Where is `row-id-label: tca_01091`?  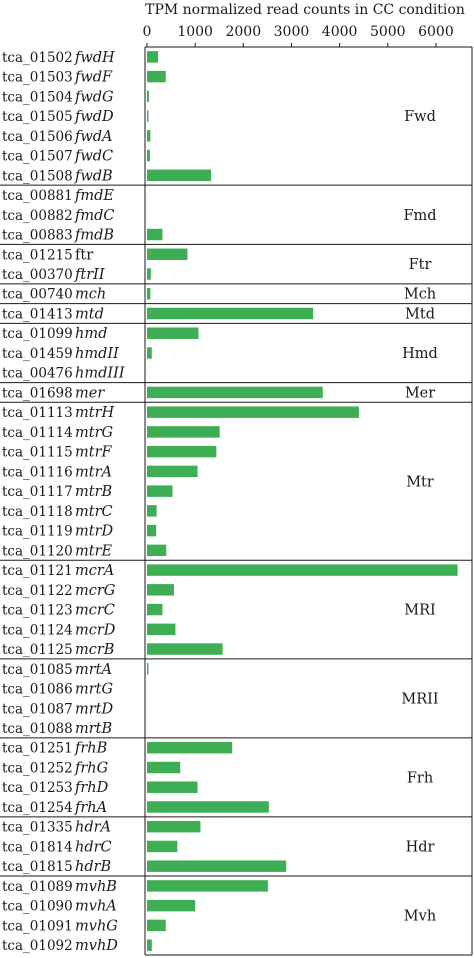
row-id-label: tca_01091 is located at coordinates (37, 926).